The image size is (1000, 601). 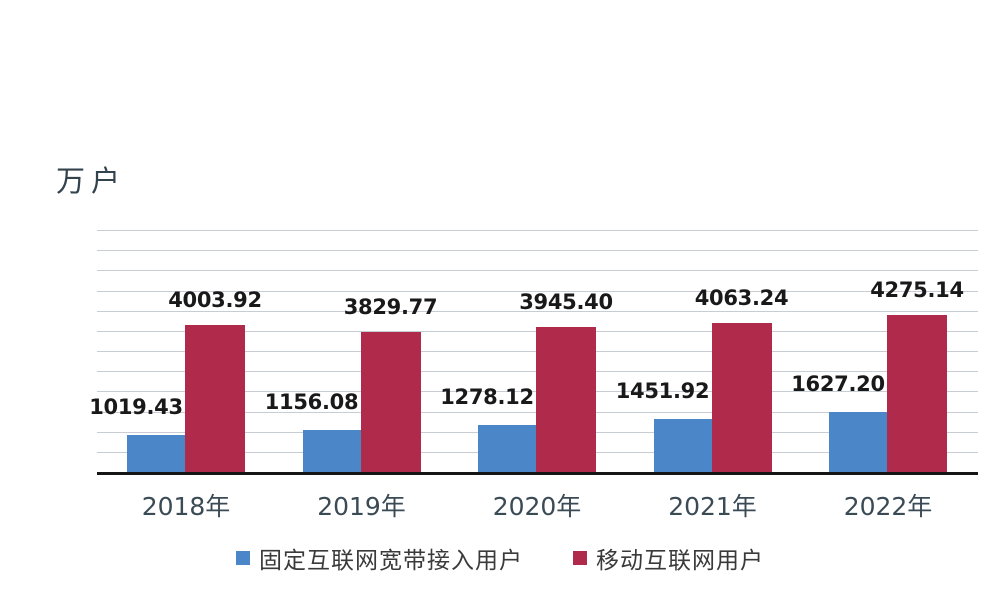 What do you see at coordinates (838, 384) in the screenshot?
I see `bar-value-label: 1627.20` at bounding box center [838, 384].